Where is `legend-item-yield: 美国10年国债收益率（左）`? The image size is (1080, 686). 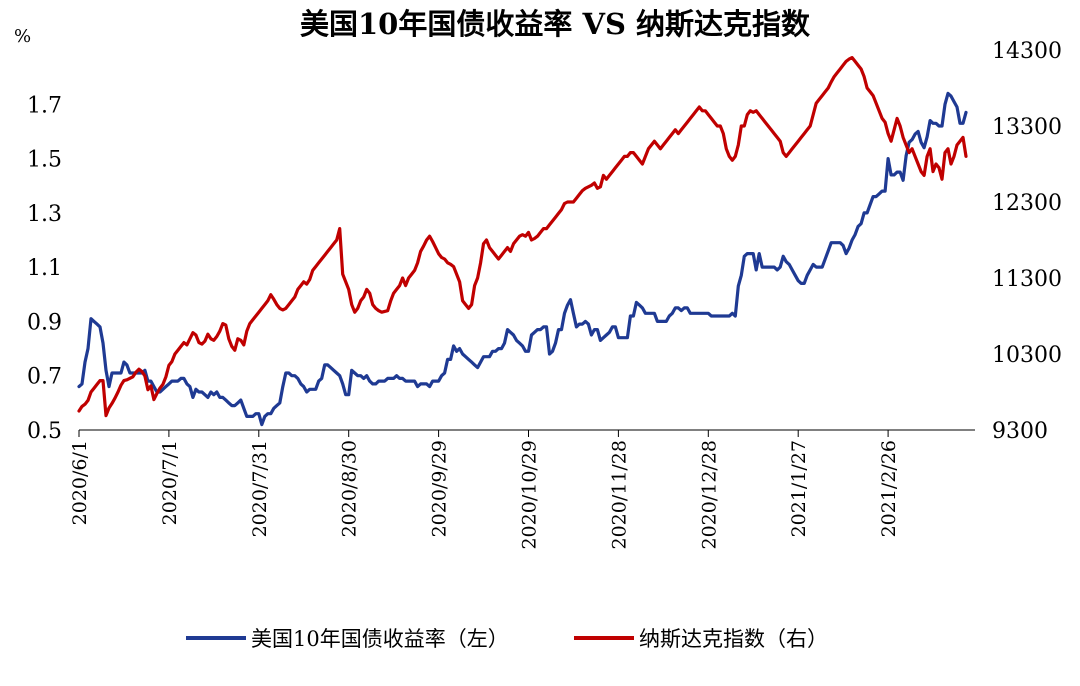 legend-item-yield: 美国10年国债收益率（左） is located at coordinates (347, 639).